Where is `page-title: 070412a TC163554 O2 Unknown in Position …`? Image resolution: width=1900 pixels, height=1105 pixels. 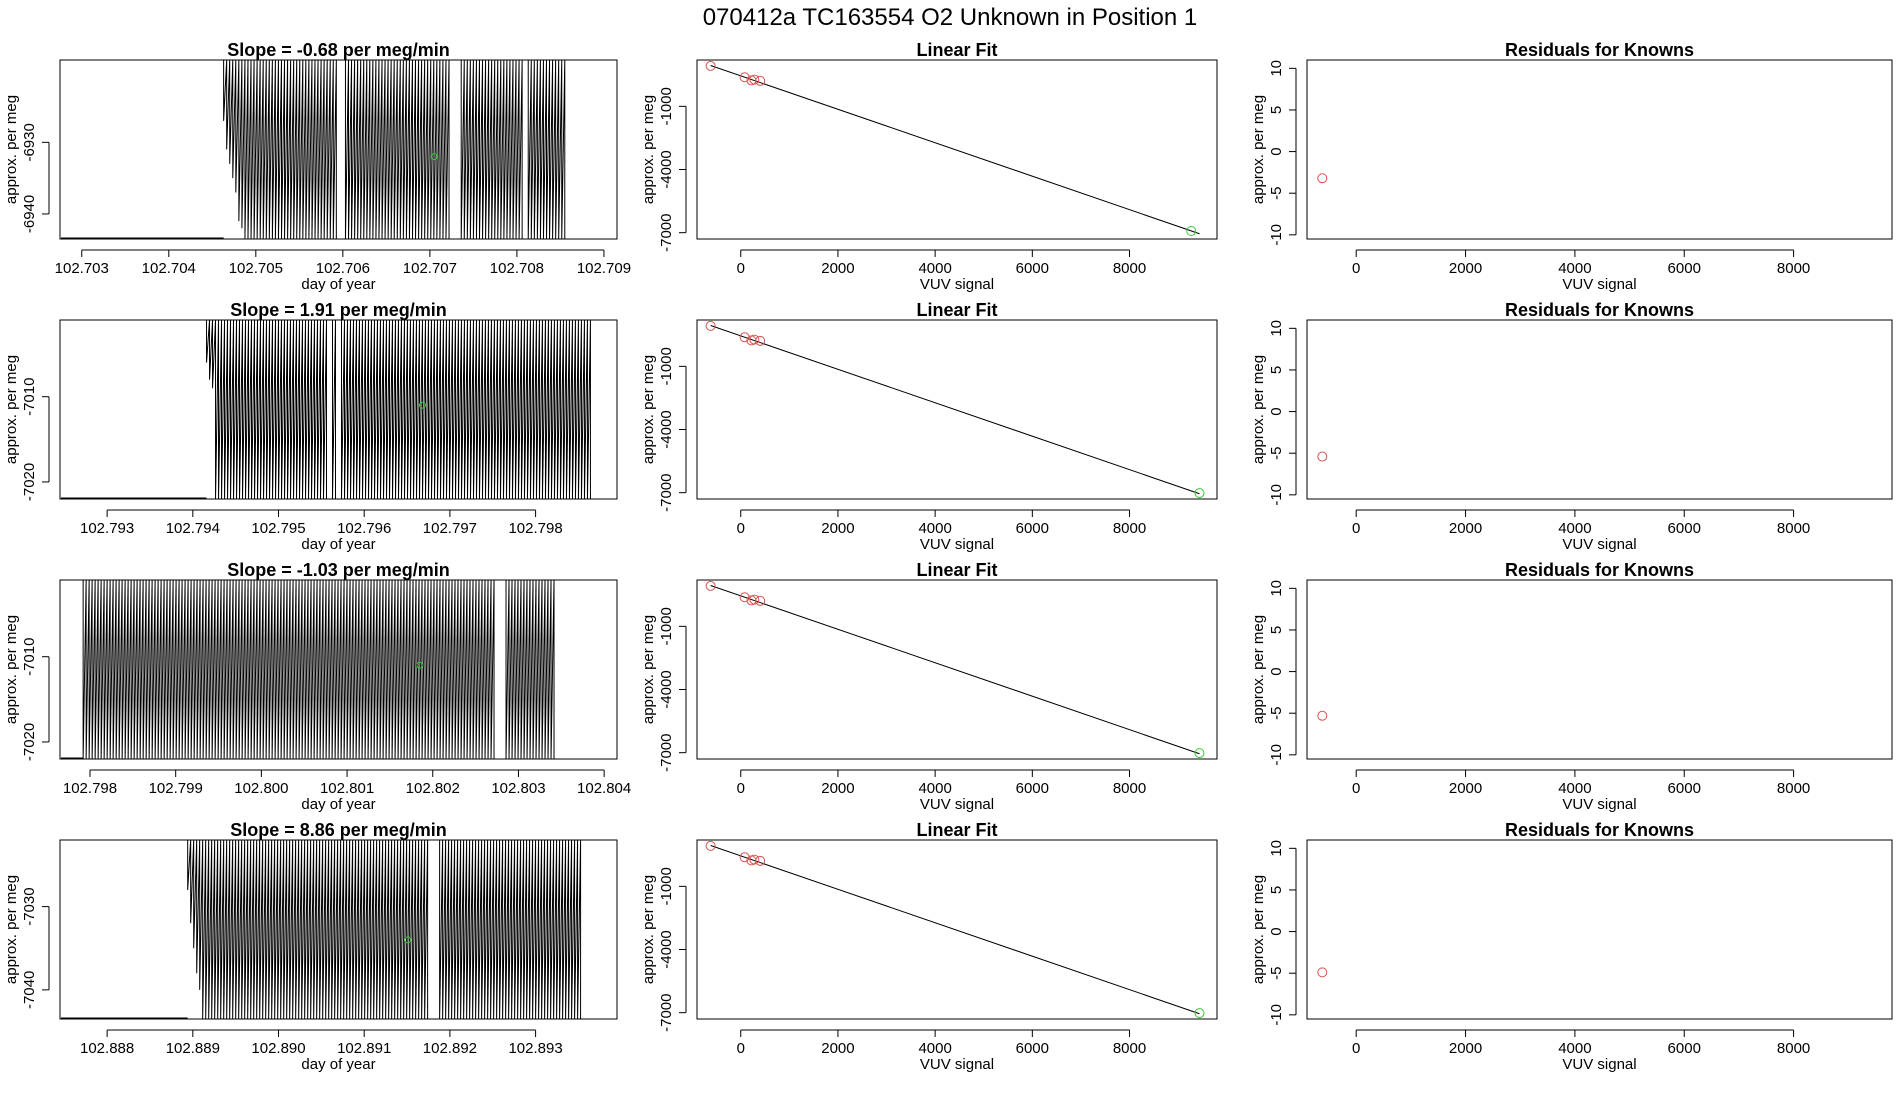
page-title: 070412a TC163554 O2 Unknown in Position … is located at coordinates (950, 17).